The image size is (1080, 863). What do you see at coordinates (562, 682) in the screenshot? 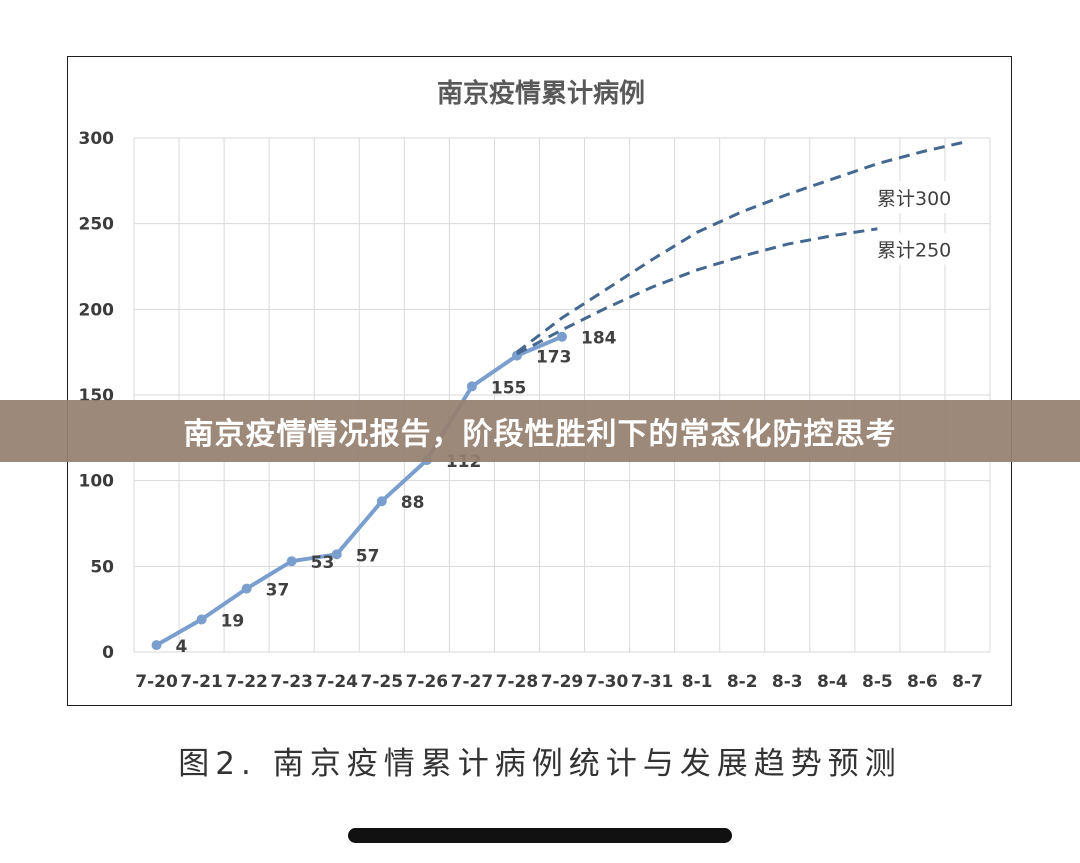
I see `x-tick-label: 7-29` at bounding box center [562, 682].